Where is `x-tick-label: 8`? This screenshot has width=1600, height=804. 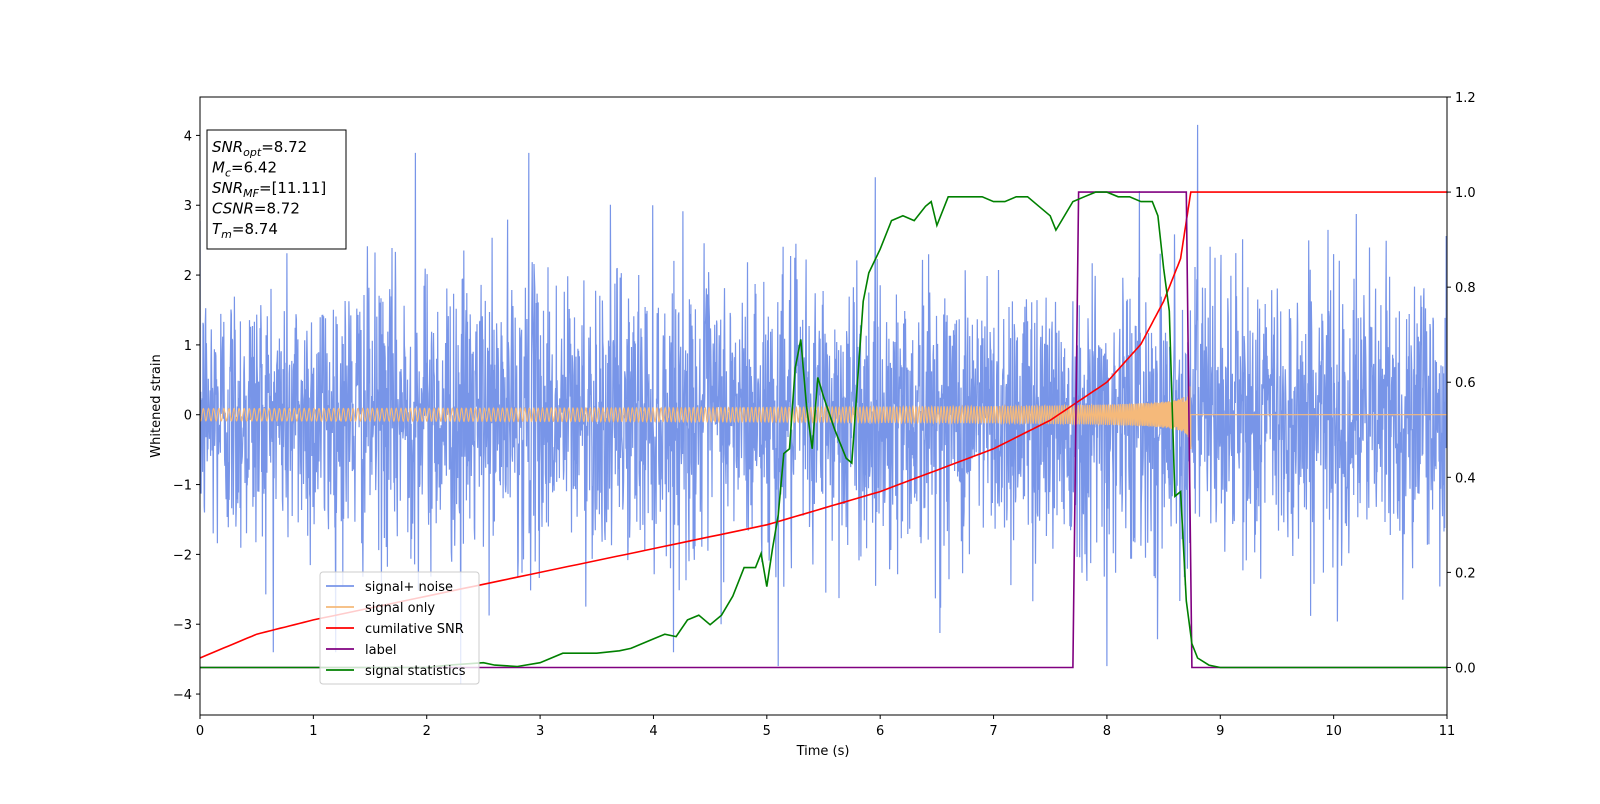
x-tick-label: 8 is located at coordinates (1107, 731).